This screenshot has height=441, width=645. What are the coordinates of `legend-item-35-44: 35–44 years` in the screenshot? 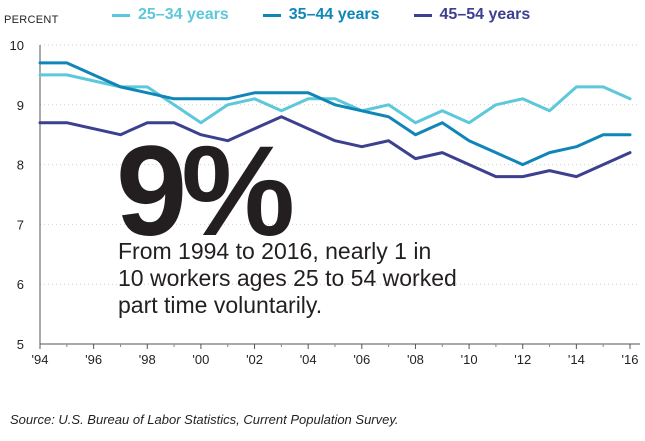 It's located at (321, 15).